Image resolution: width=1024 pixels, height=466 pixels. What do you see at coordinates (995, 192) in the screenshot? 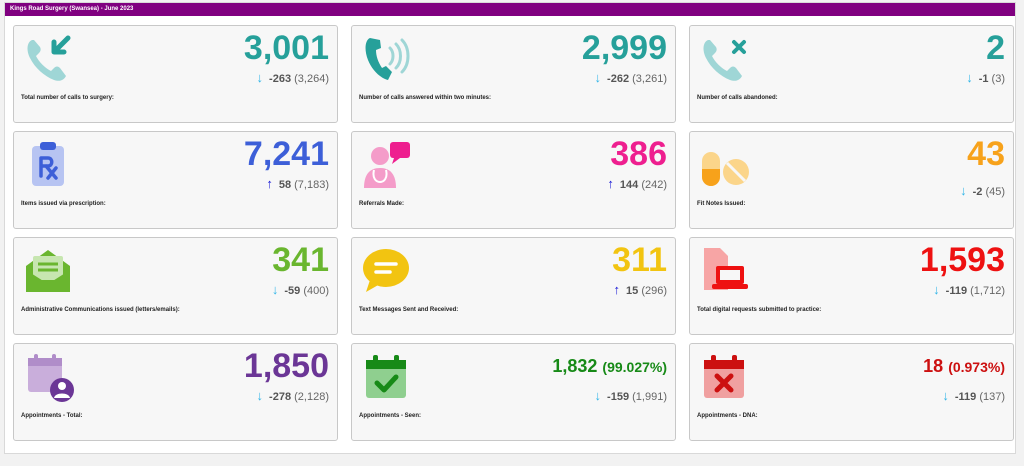
I see `previous-value: (45)` at bounding box center [995, 192].